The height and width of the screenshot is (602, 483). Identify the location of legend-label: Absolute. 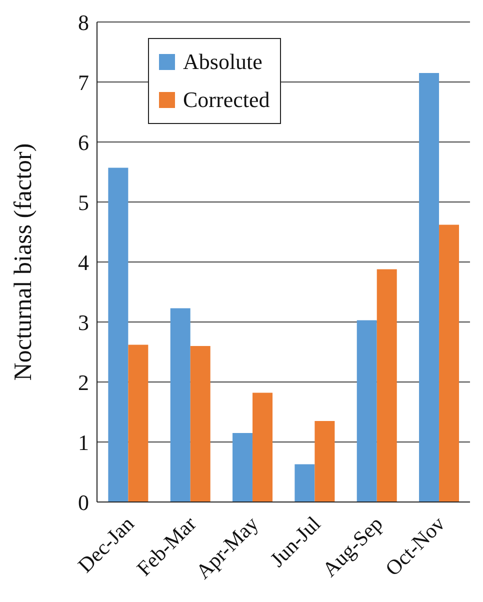
(222, 62).